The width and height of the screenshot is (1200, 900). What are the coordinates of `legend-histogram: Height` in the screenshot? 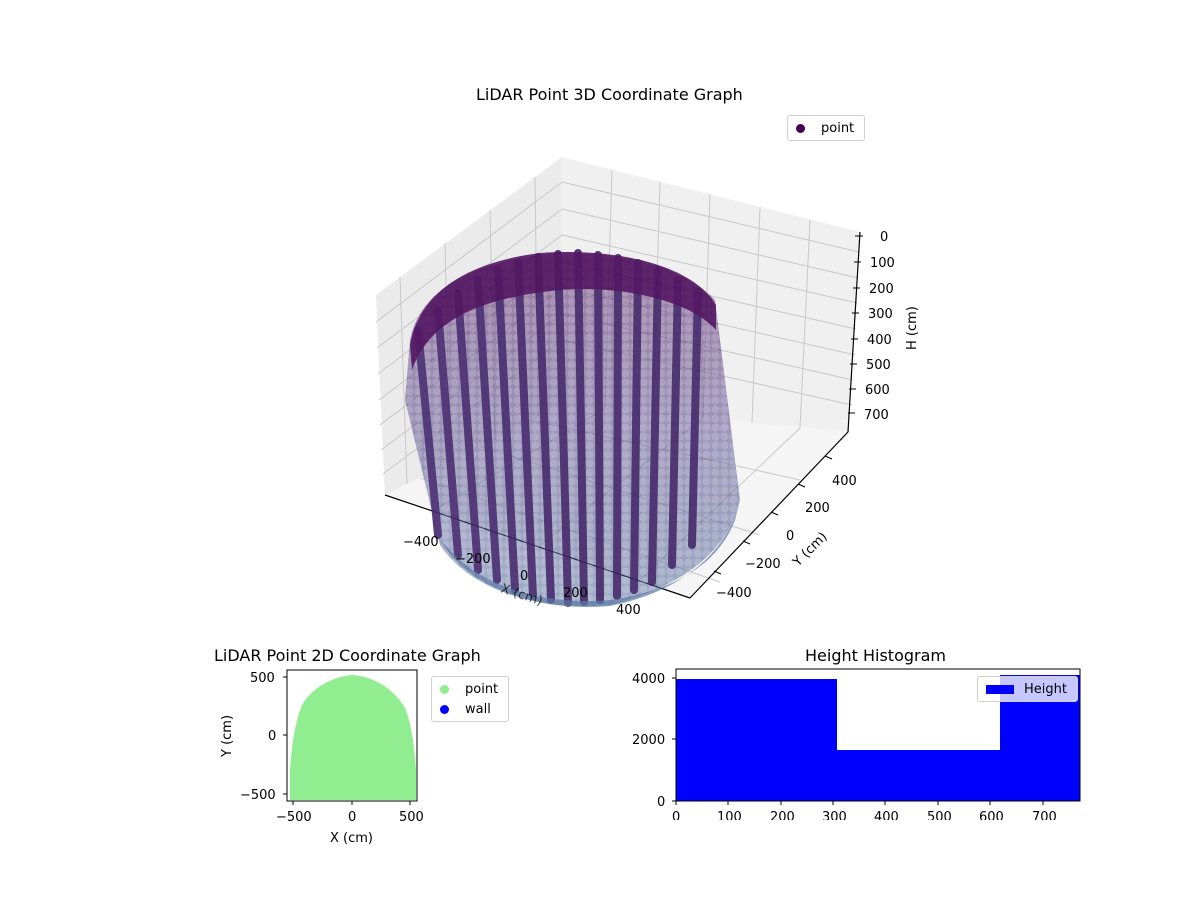 It's located at (1027, 689).